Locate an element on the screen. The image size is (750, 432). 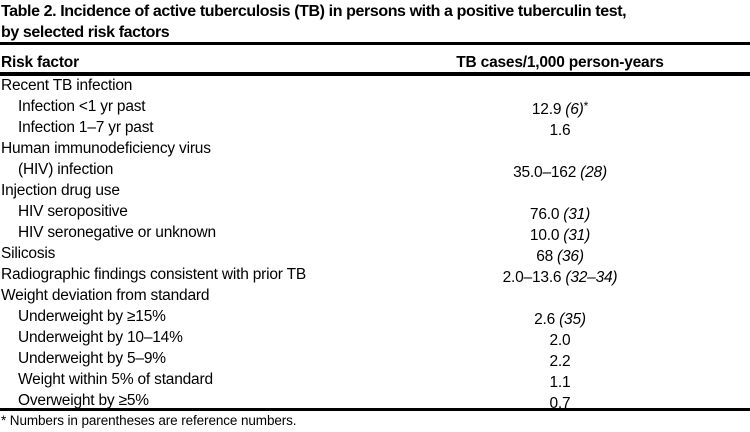
table-header-row: Risk factor TB cases/1,000 person-years is located at coordinates (375, 62).